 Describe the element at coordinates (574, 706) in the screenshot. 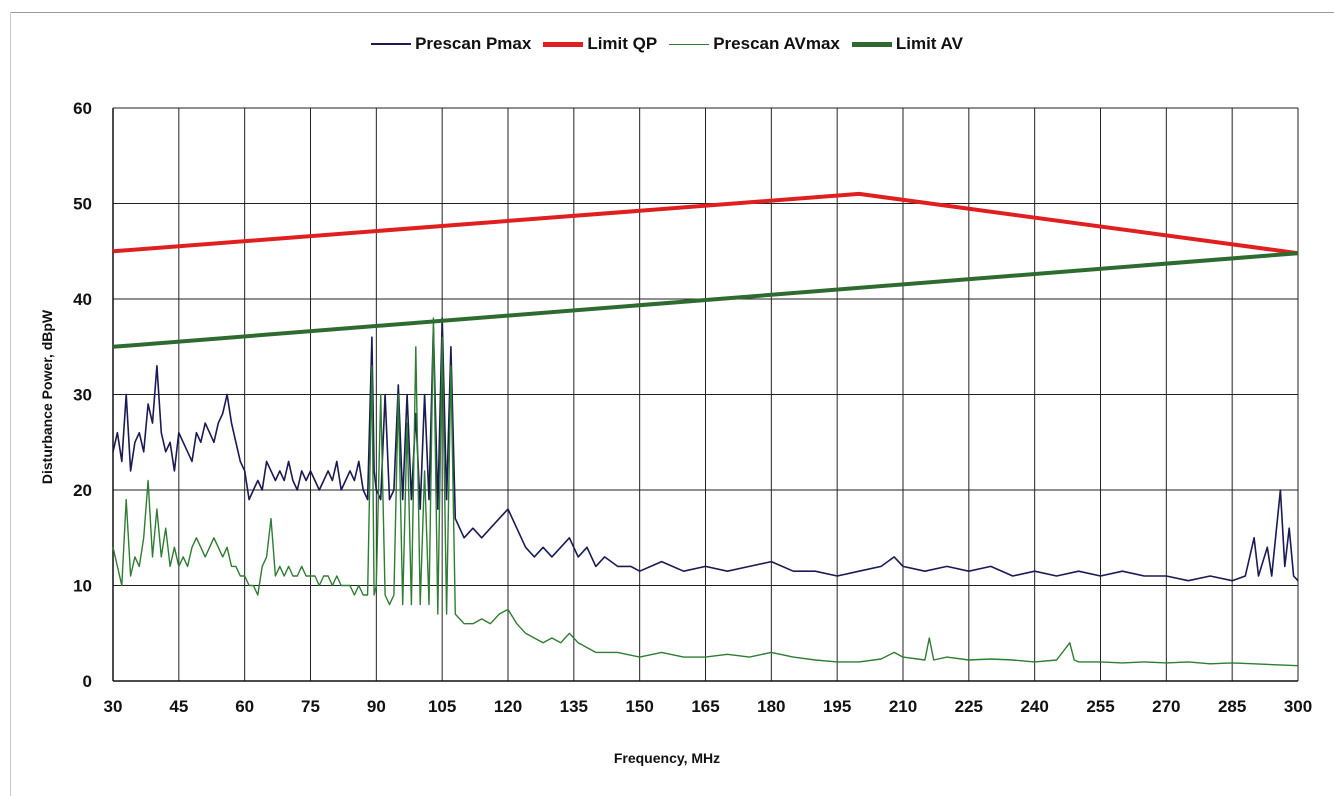

I see `x-tick-label: 135` at that location.